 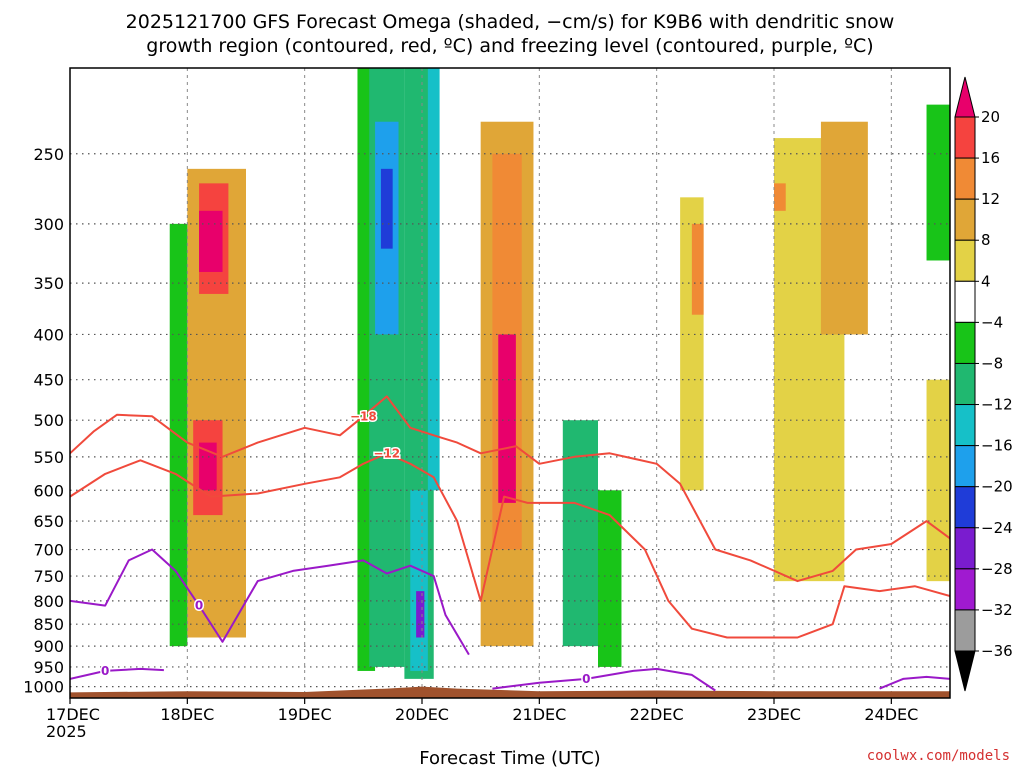 I want to click on y-tick-label: 400, so click(x=48, y=334).